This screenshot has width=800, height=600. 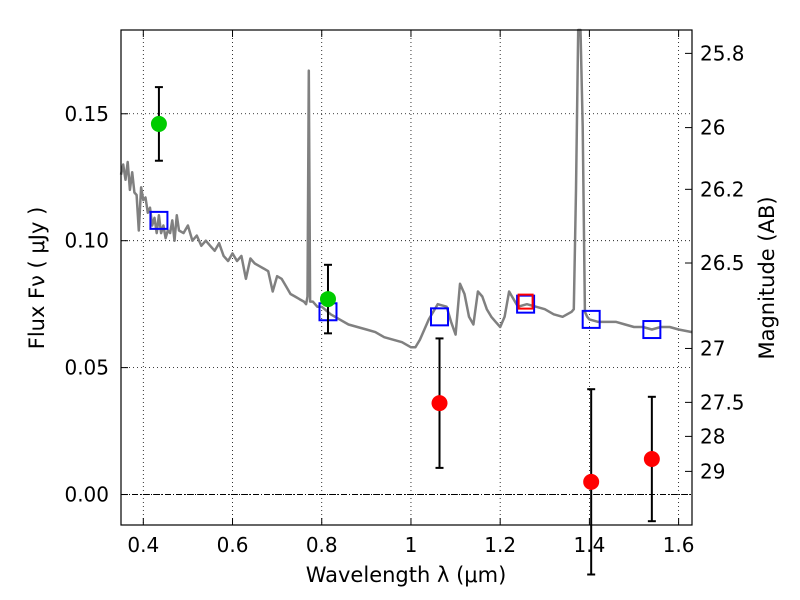 I want to click on x-axis-label: Wavelength λ (μm), so click(x=406, y=575).